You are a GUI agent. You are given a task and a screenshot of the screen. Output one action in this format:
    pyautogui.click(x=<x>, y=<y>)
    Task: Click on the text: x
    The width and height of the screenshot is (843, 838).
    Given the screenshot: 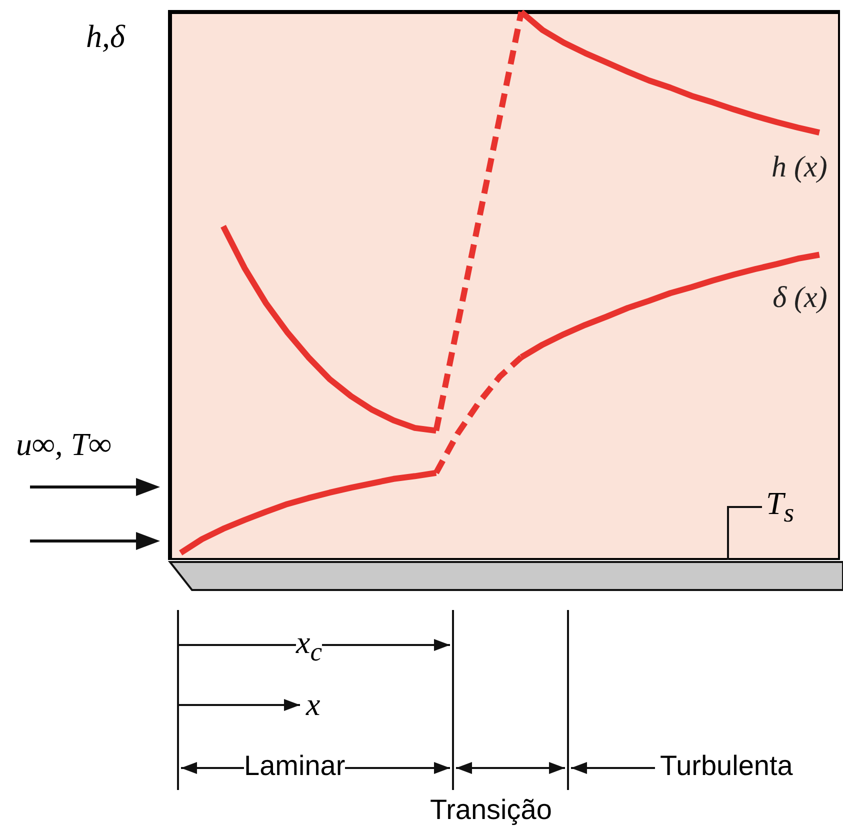 What is the action you would take?
    pyautogui.click(x=313, y=704)
    